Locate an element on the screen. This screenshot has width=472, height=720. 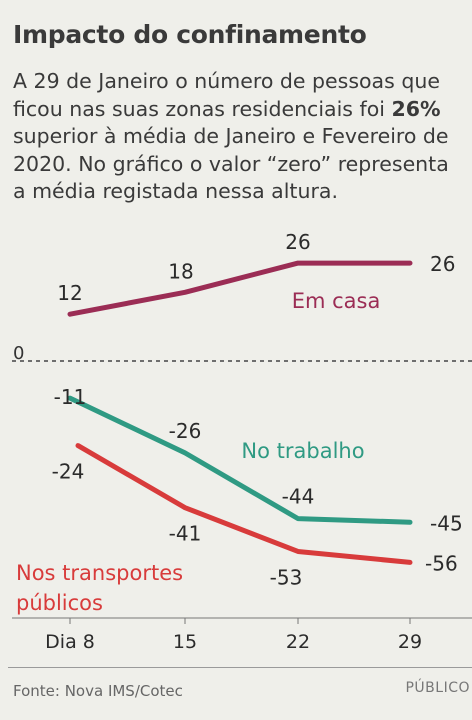
x-tick-label-0: Dia 8 is located at coordinates (70, 642).